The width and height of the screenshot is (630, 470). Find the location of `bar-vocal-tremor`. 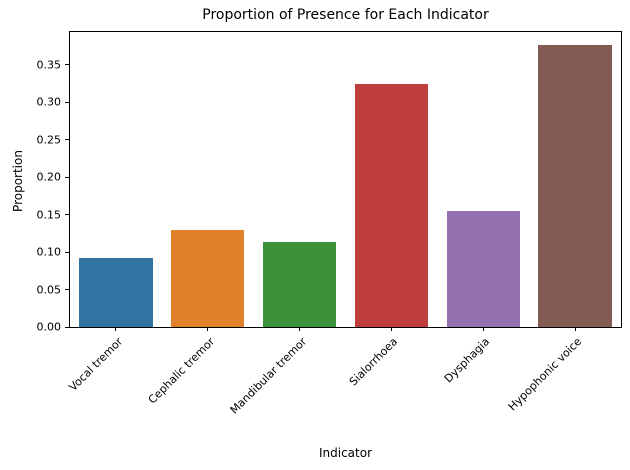

bar-vocal-tremor is located at coordinates (116, 292).